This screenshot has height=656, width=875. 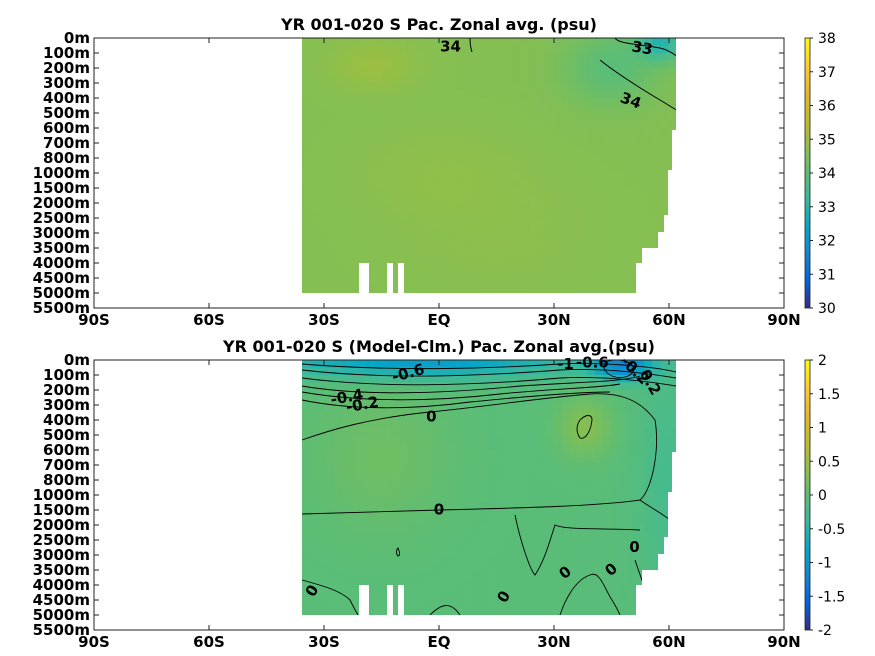 I want to click on colorbar-tick-label: 35, so click(x=827, y=140).